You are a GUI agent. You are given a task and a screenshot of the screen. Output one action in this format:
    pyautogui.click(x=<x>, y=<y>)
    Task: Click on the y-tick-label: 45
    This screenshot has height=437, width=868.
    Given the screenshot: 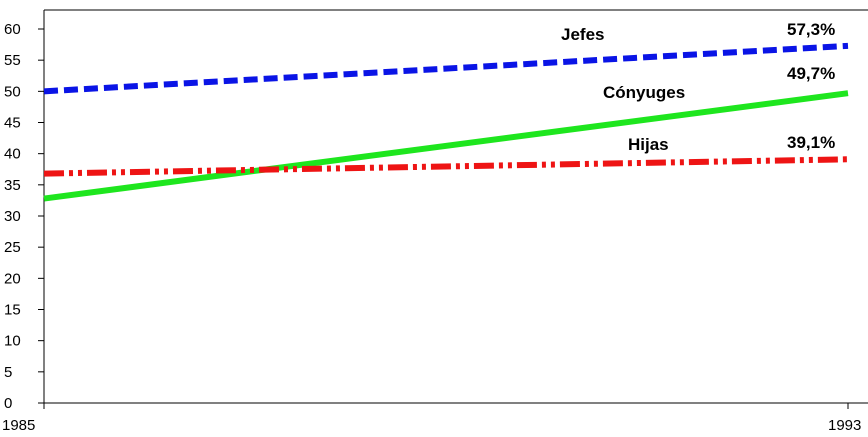 What is the action you would take?
    pyautogui.click(x=12, y=123)
    